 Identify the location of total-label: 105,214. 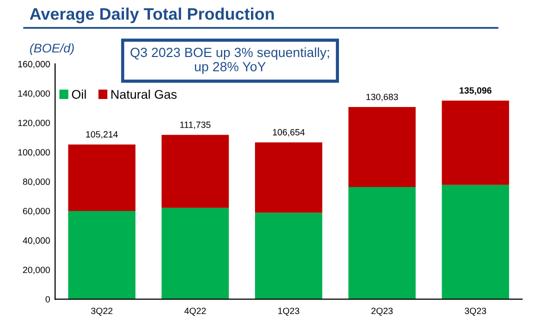
(102, 135).